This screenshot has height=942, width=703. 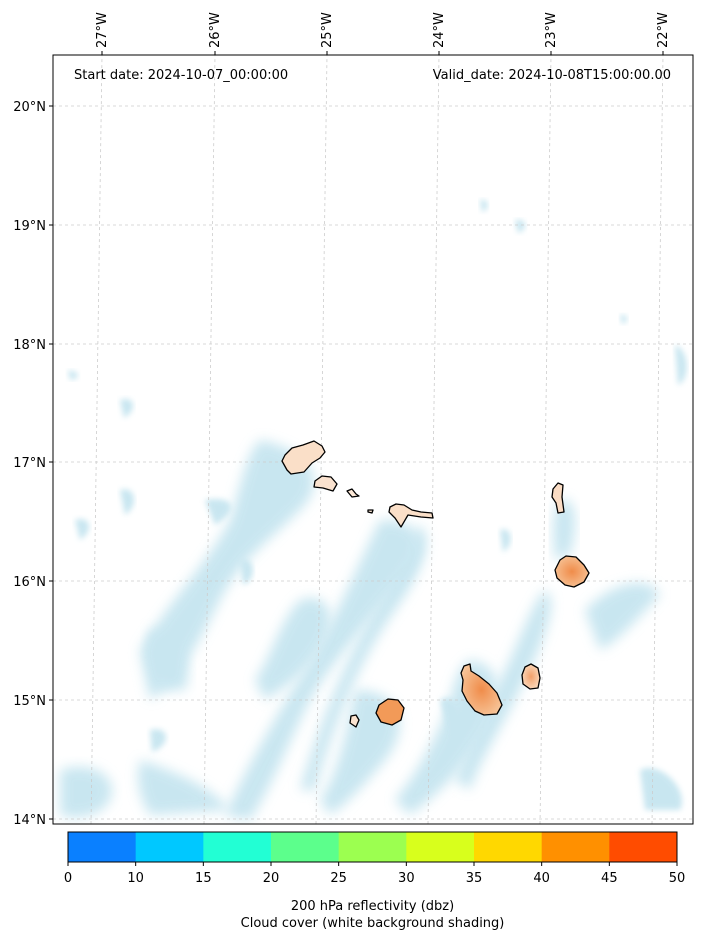 What do you see at coordinates (370, 511) in the screenshot?
I see `island-branco` at bounding box center [370, 511].